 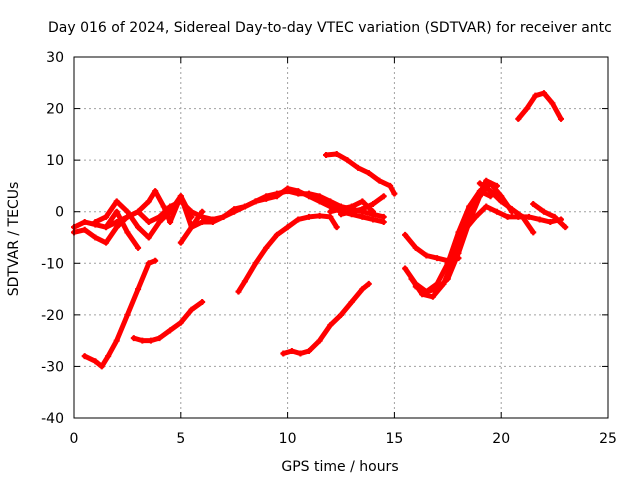 What do you see at coordinates (59, 213) in the screenshot?
I see `y-tick-label: 0` at bounding box center [59, 213].